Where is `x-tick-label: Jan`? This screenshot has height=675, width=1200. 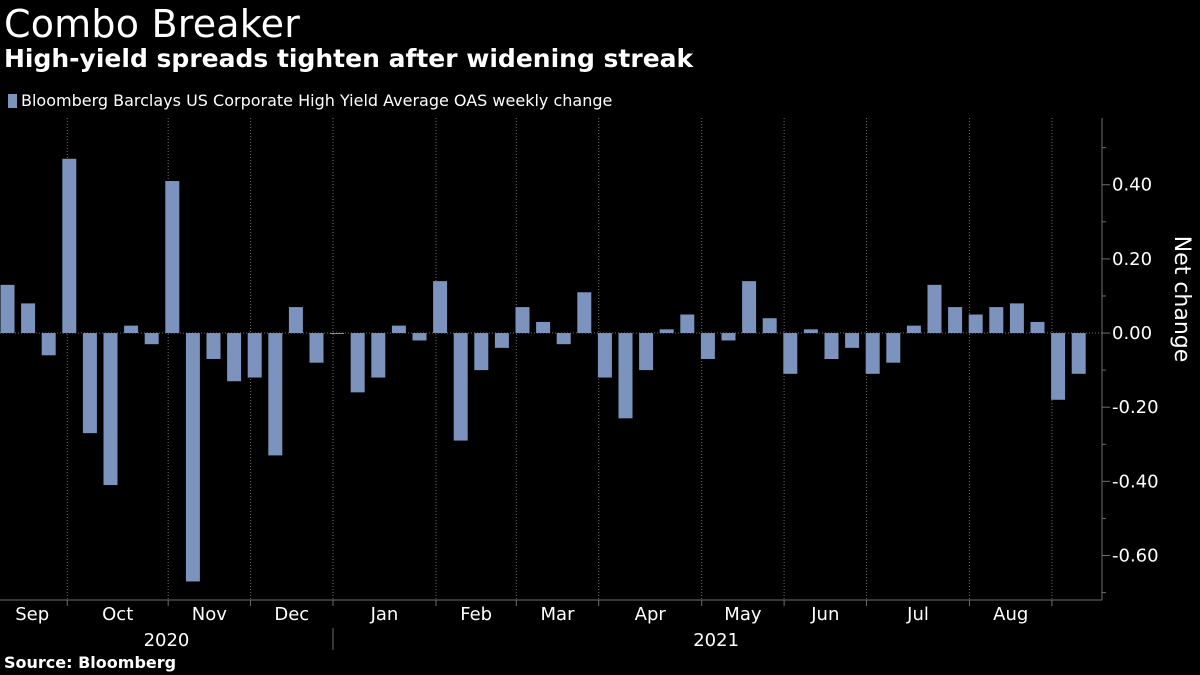 x-tick-label: Jan is located at coordinates (384, 614).